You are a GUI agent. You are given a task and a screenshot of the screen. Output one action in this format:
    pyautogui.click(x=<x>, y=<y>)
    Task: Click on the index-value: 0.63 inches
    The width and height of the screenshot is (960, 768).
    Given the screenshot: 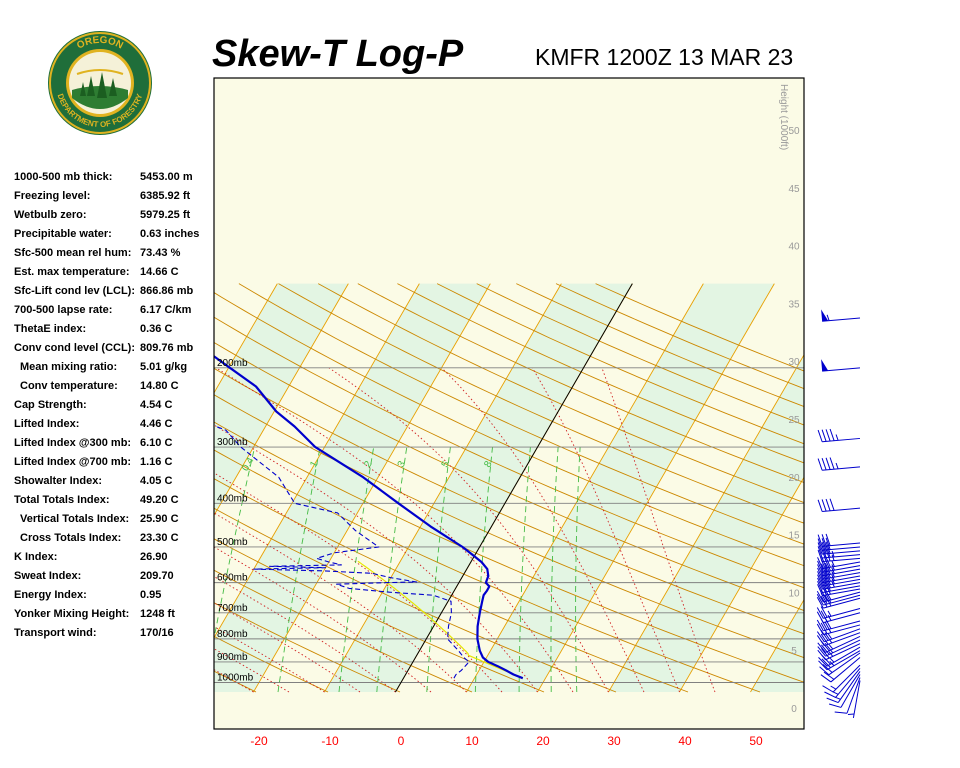 What is the action you would take?
    pyautogui.click(x=170, y=234)
    